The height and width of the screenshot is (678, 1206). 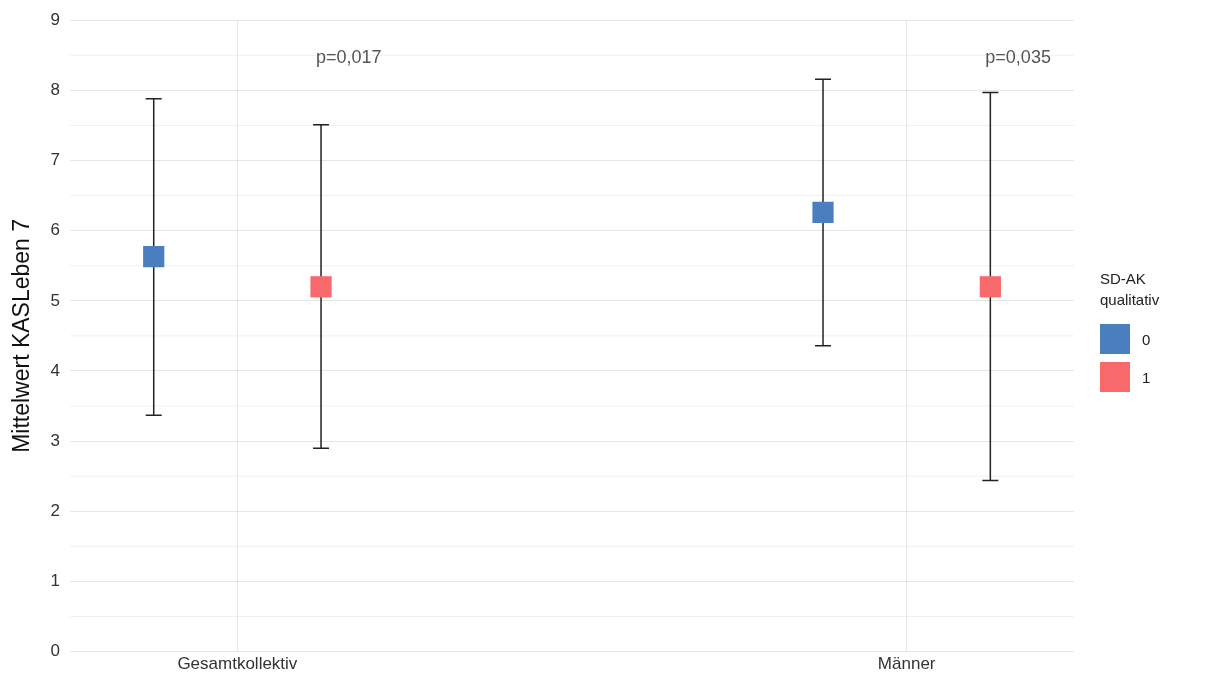 I want to click on y-tick-label: 8, so click(x=55, y=90).